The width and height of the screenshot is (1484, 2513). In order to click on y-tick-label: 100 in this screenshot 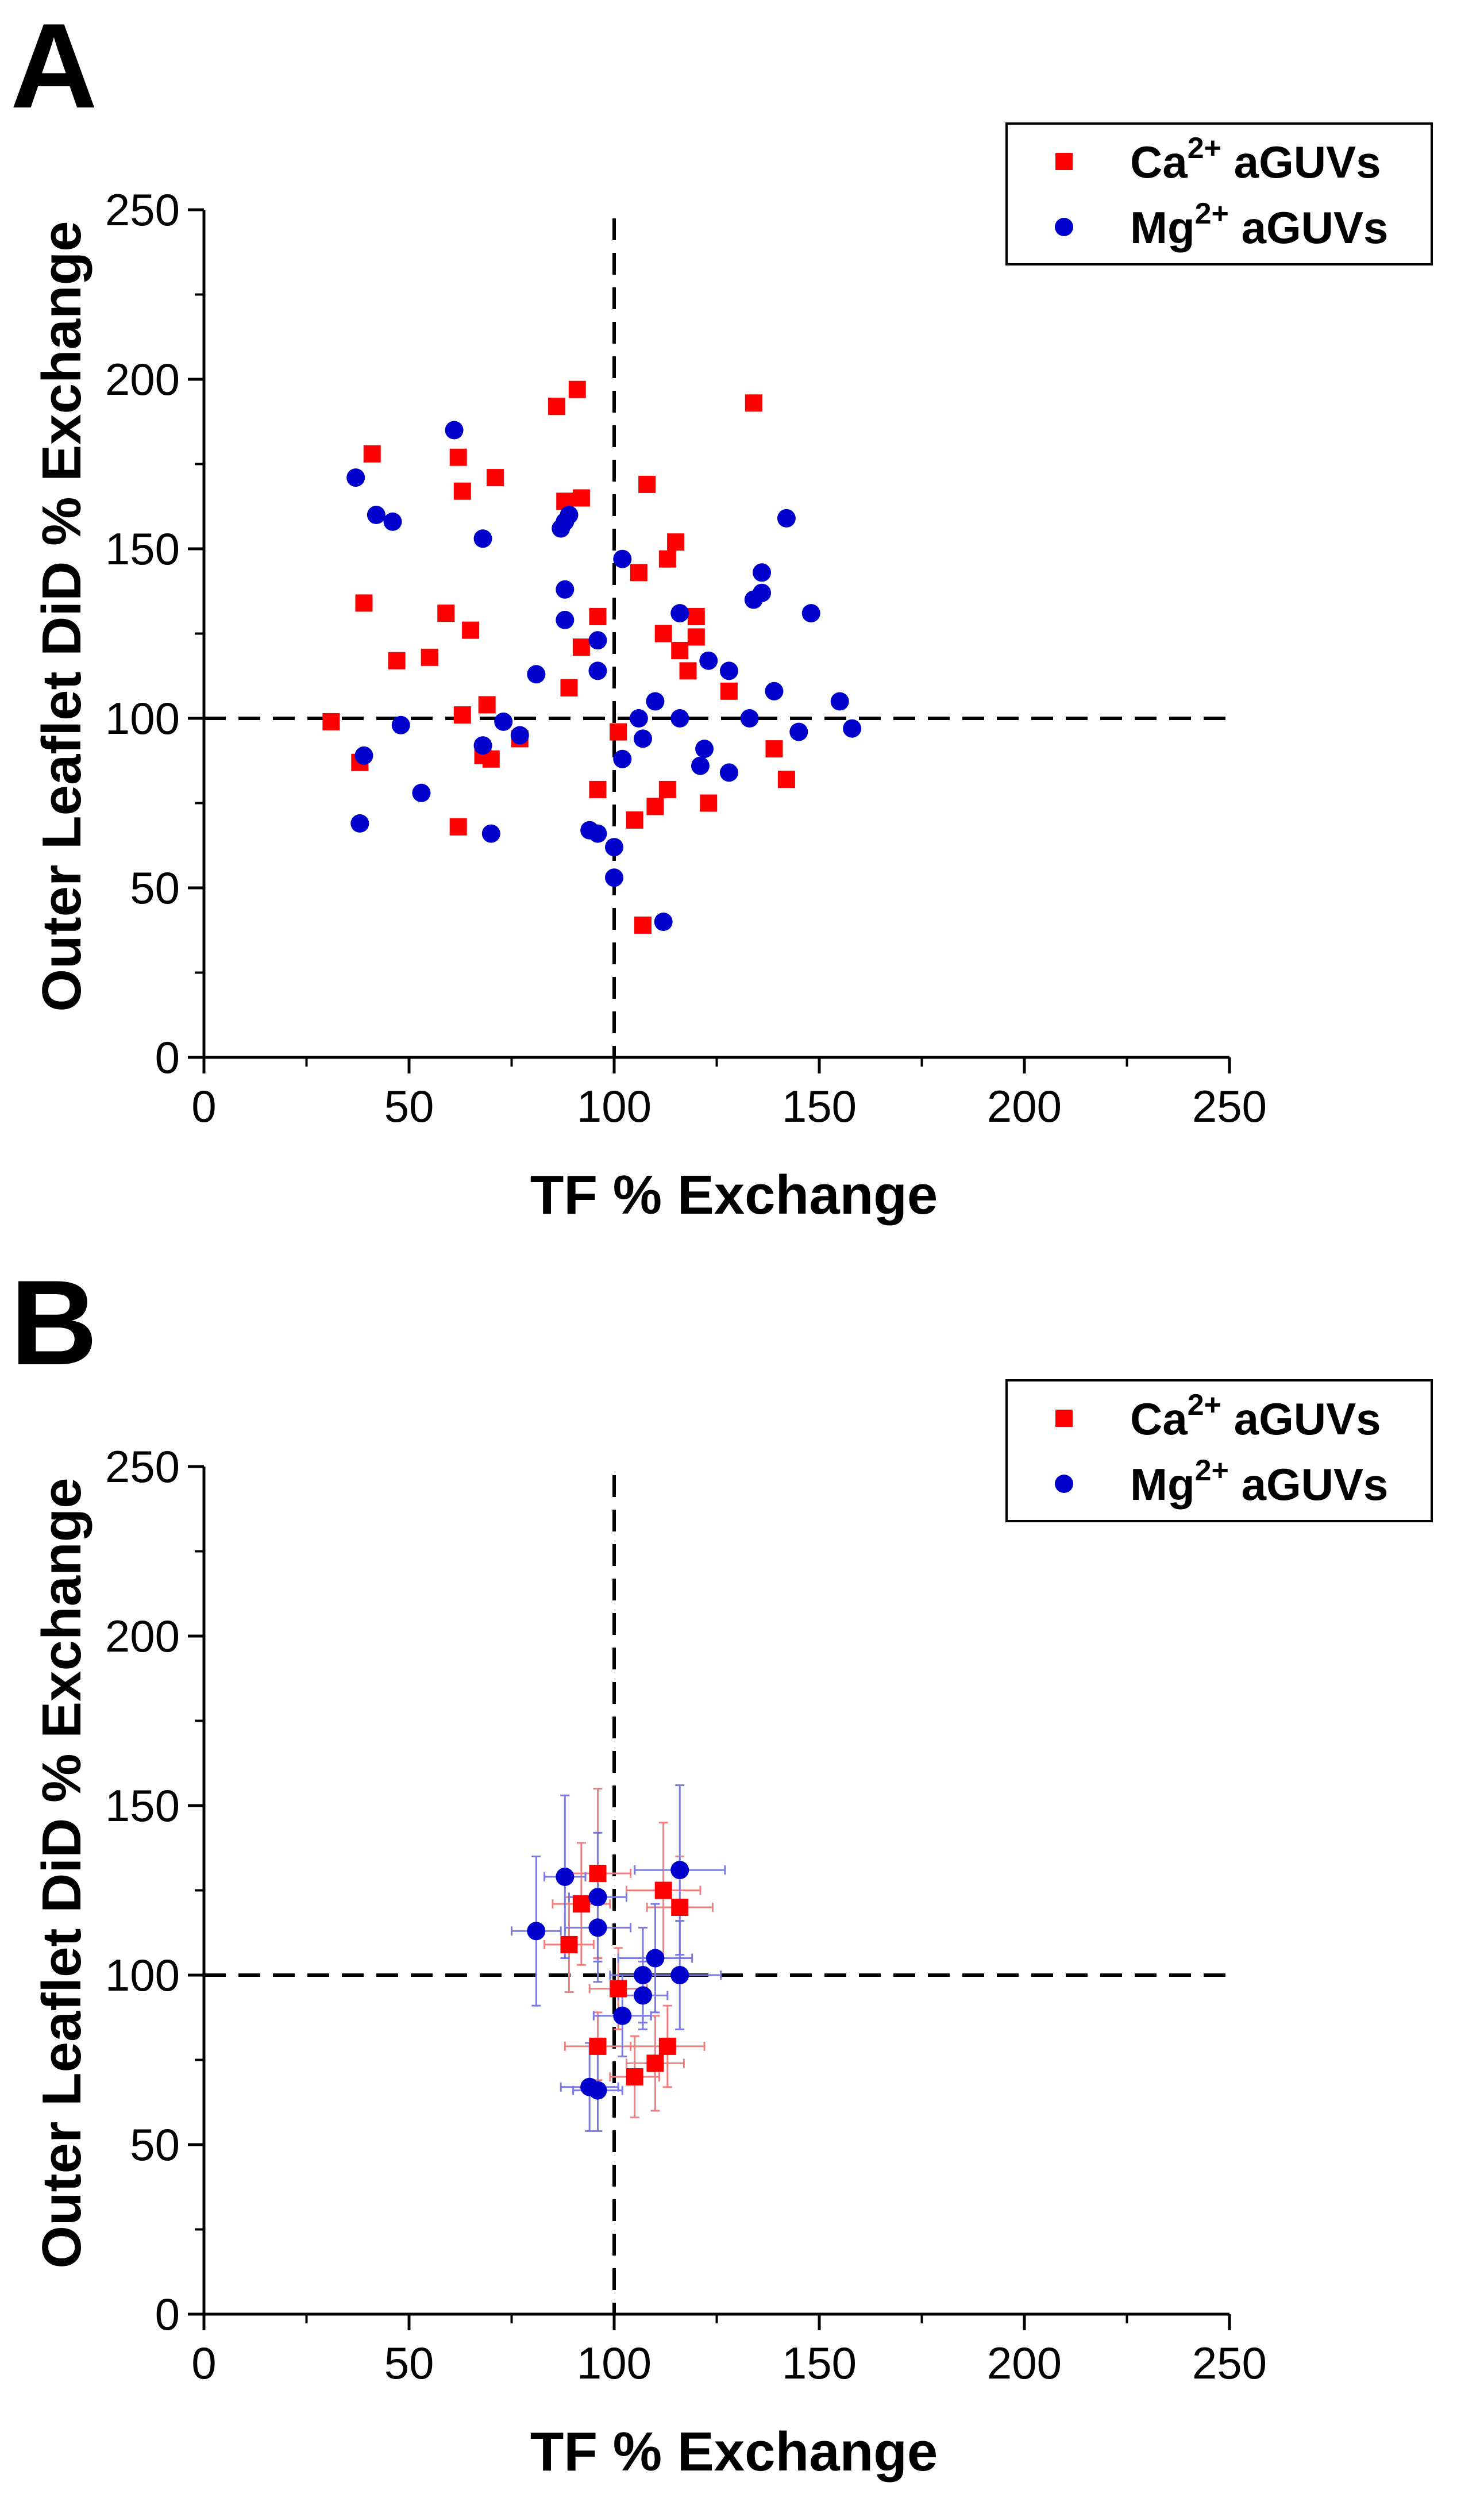, I will do `click(142, 1975)`.